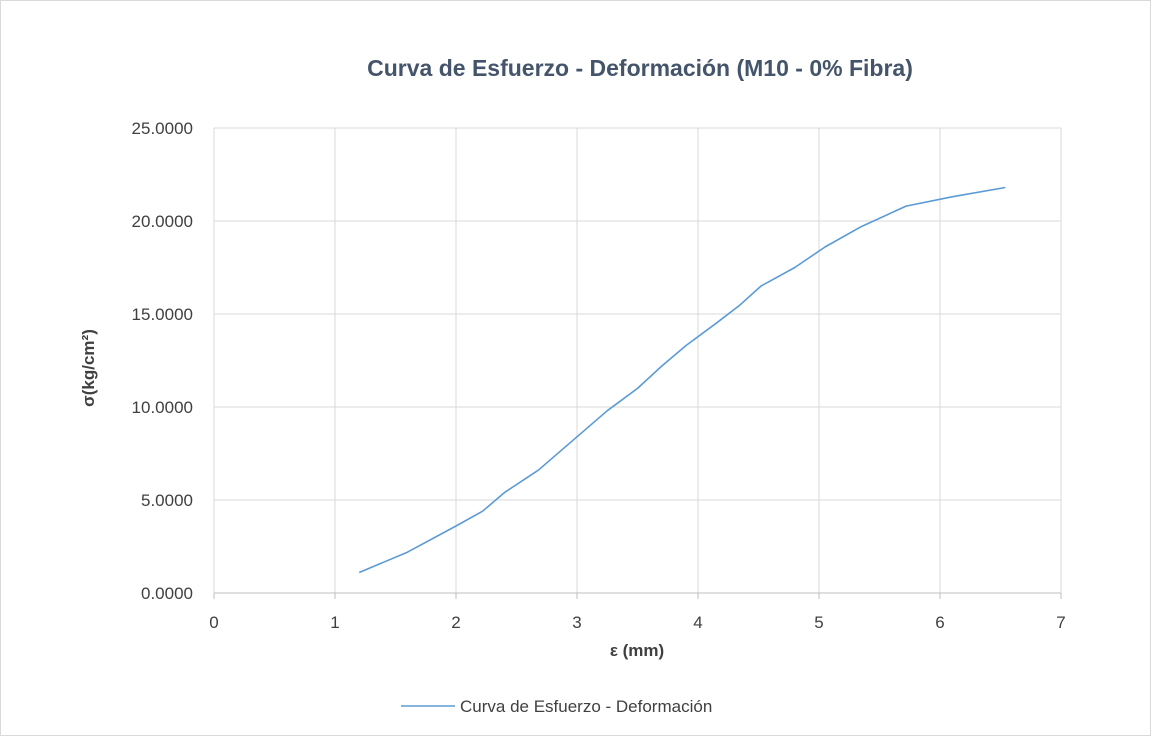 Image resolution: width=1151 pixels, height=736 pixels. Describe the element at coordinates (213, 622) in the screenshot. I see `x-tick-label: 0` at that location.